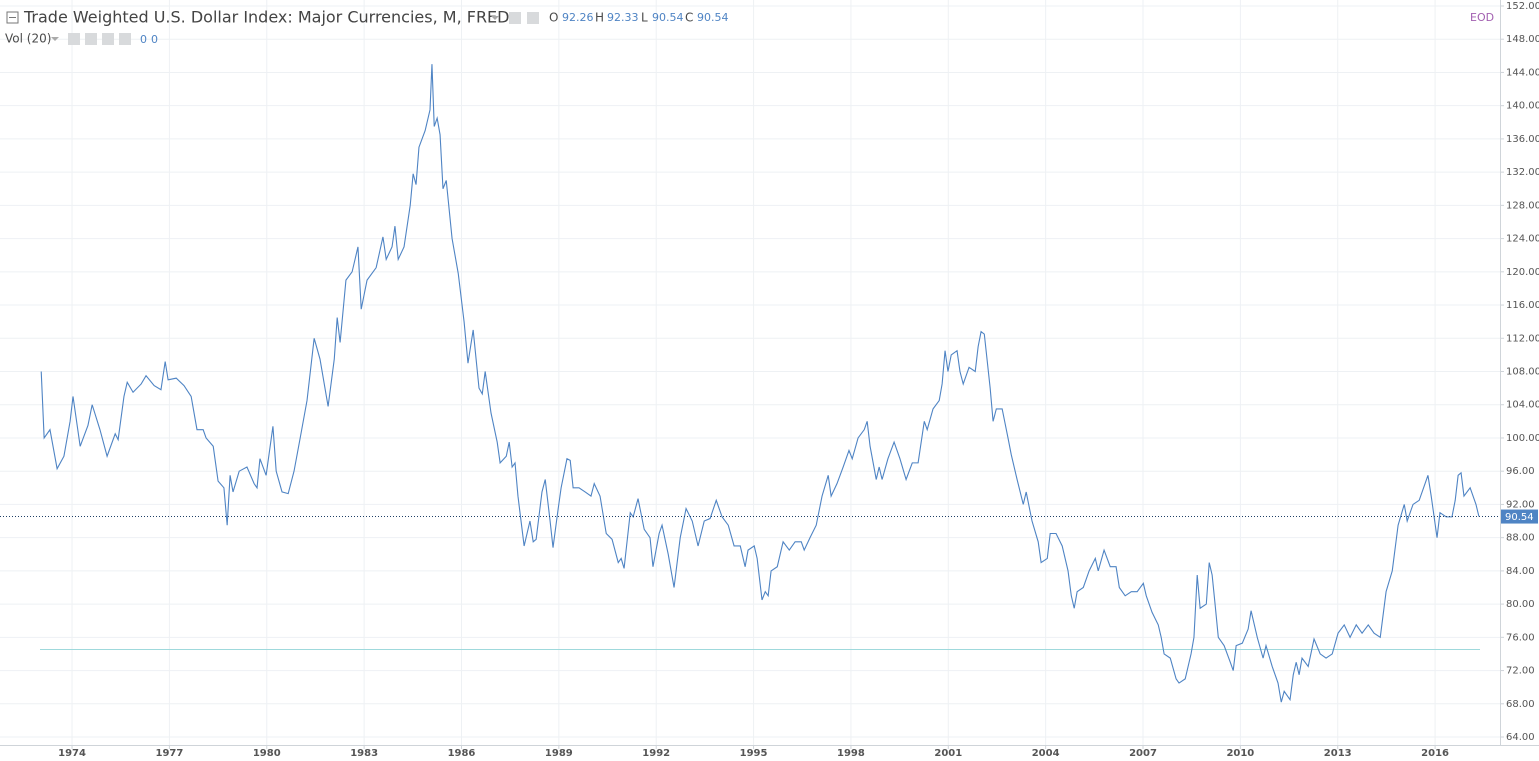 The height and width of the screenshot is (761, 1539). I want to click on y-tick-label: 132.00, so click(1522, 172).